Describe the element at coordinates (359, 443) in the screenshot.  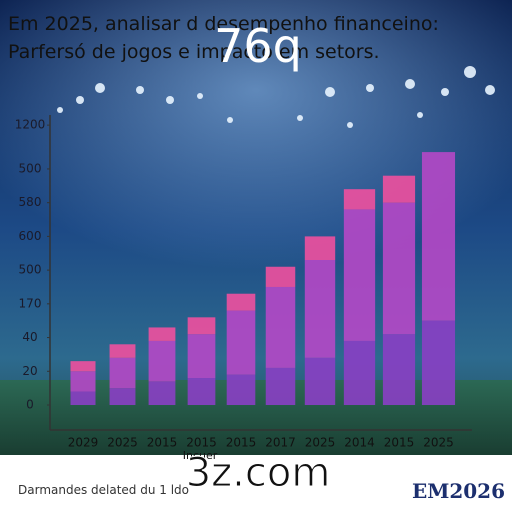
I see `x-tick-label: 2014` at that location.